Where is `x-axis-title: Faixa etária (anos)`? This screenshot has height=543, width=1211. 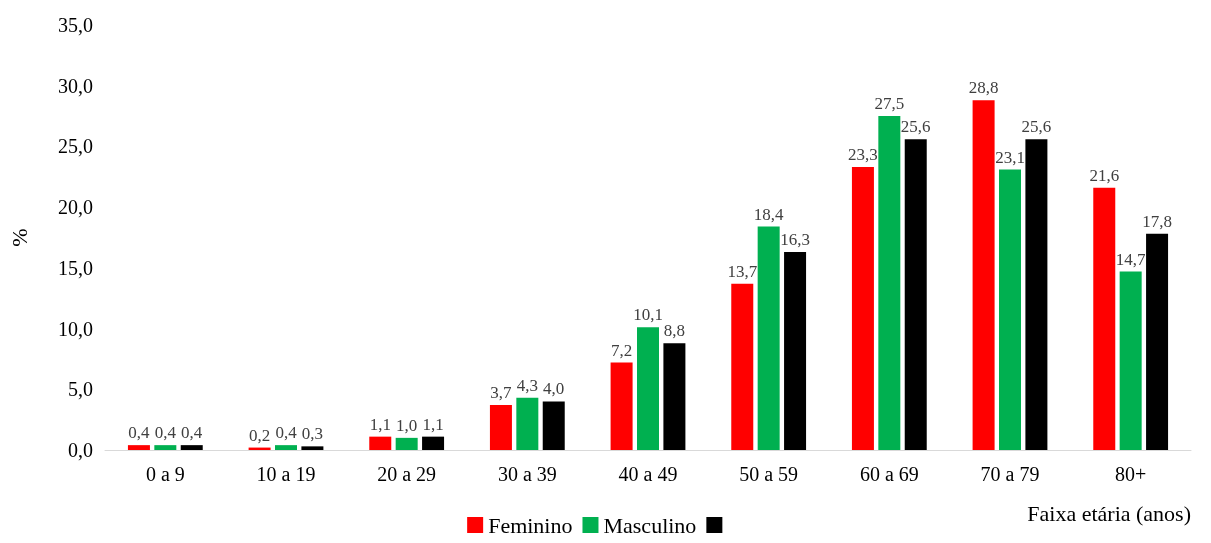
x-axis-title: Faixa etária (anos) is located at coordinates (1109, 513).